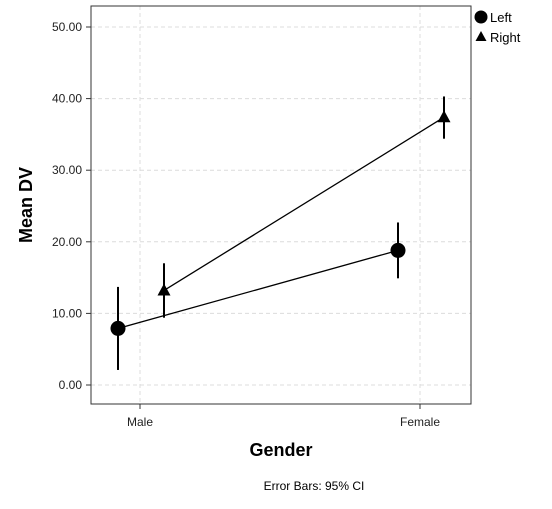 This screenshot has width=552, height=509. I want to click on footnote: Error Bars: 95% CI, so click(314, 486).